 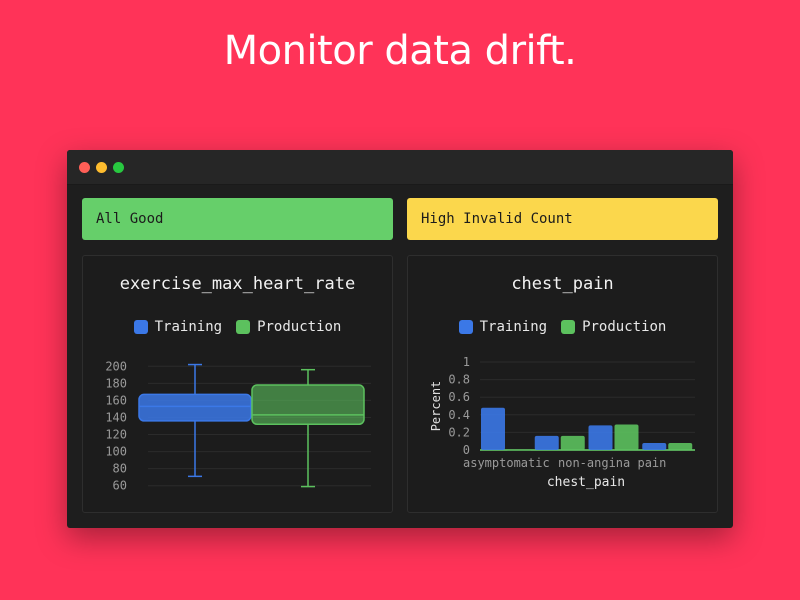 What do you see at coordinates (120, 469) in the screenshot?
I see `y-tick-label: 80` at bounding box center [120, 469].